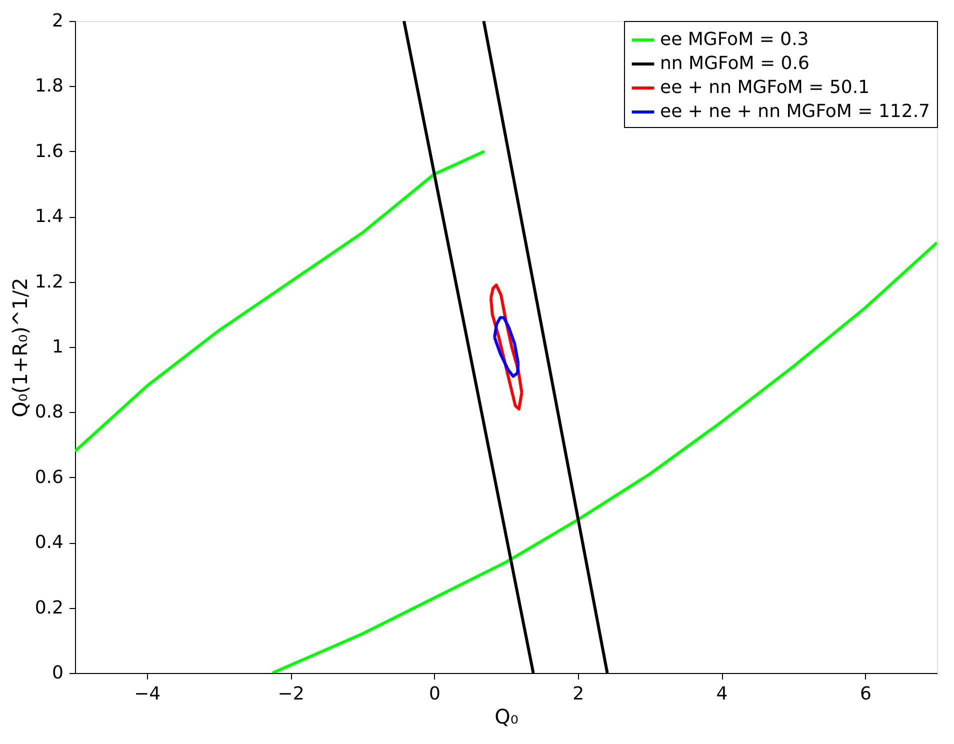 The image size is (954, 744). I want to click on x-axis-title: Q₀, so click(506, 716).